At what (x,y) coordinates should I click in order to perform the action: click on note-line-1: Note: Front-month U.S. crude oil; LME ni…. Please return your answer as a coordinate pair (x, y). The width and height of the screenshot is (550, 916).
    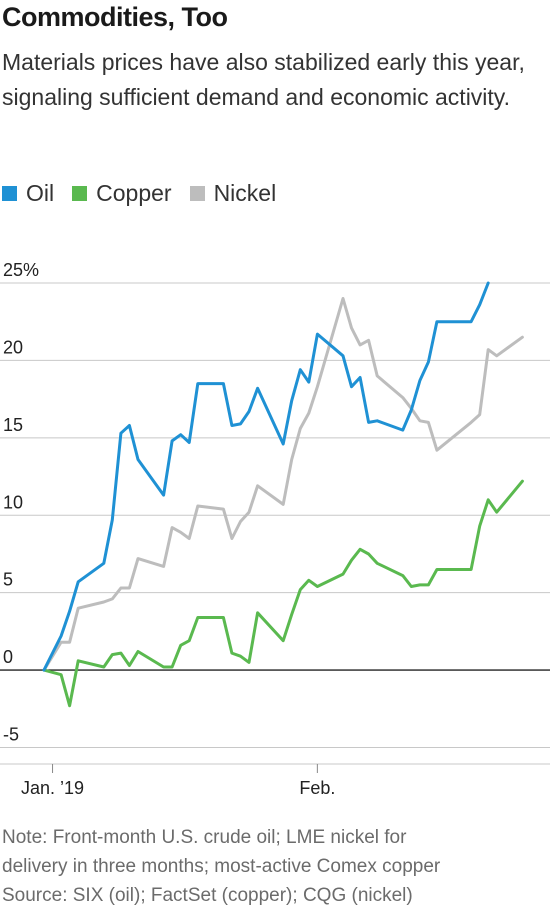
    Looking at the image, I should click on (204, 837).